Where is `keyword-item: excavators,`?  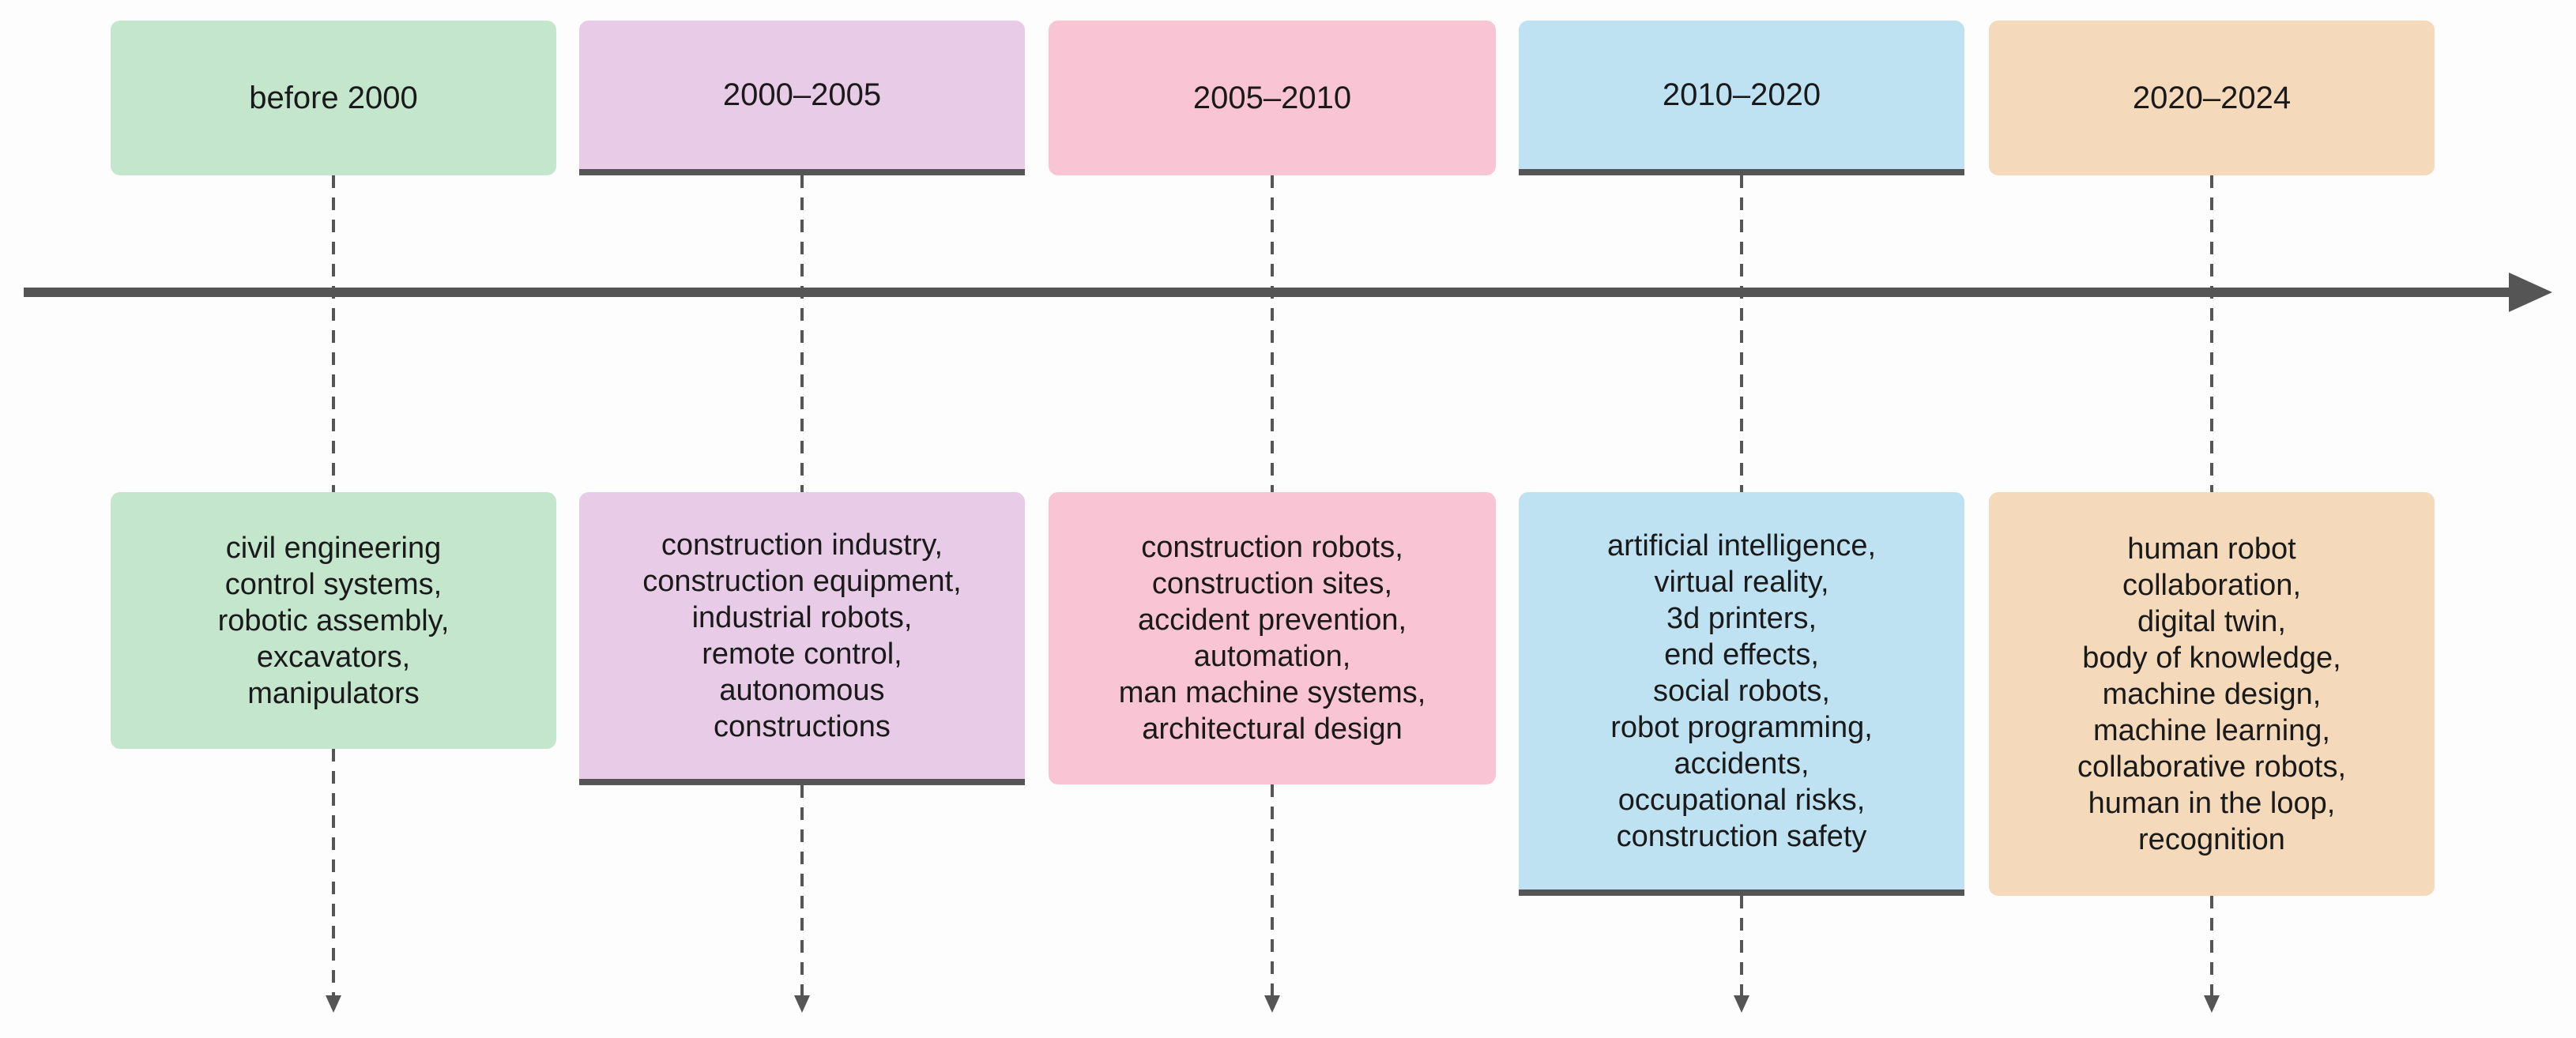
keyword-item: excavators, is located at coordinates (333, 657).